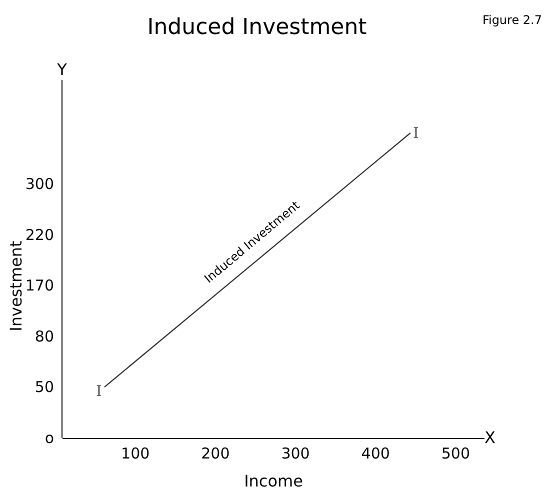 This screenshot has width=550, height=500. What do you see at coordinates (490, 437) in the screenshot?
I see `text: X` at bounding box center [490, 437].